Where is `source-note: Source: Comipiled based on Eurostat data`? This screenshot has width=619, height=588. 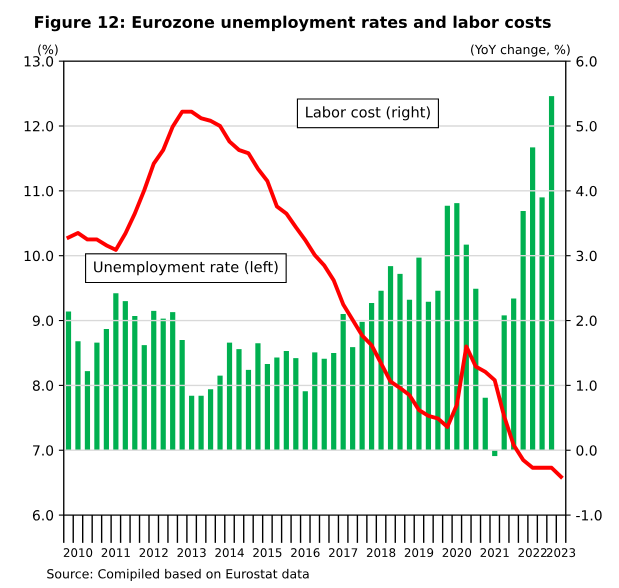 source-note: Source: Comipiled based on Eurostat data is located at coordinates (178, 574).